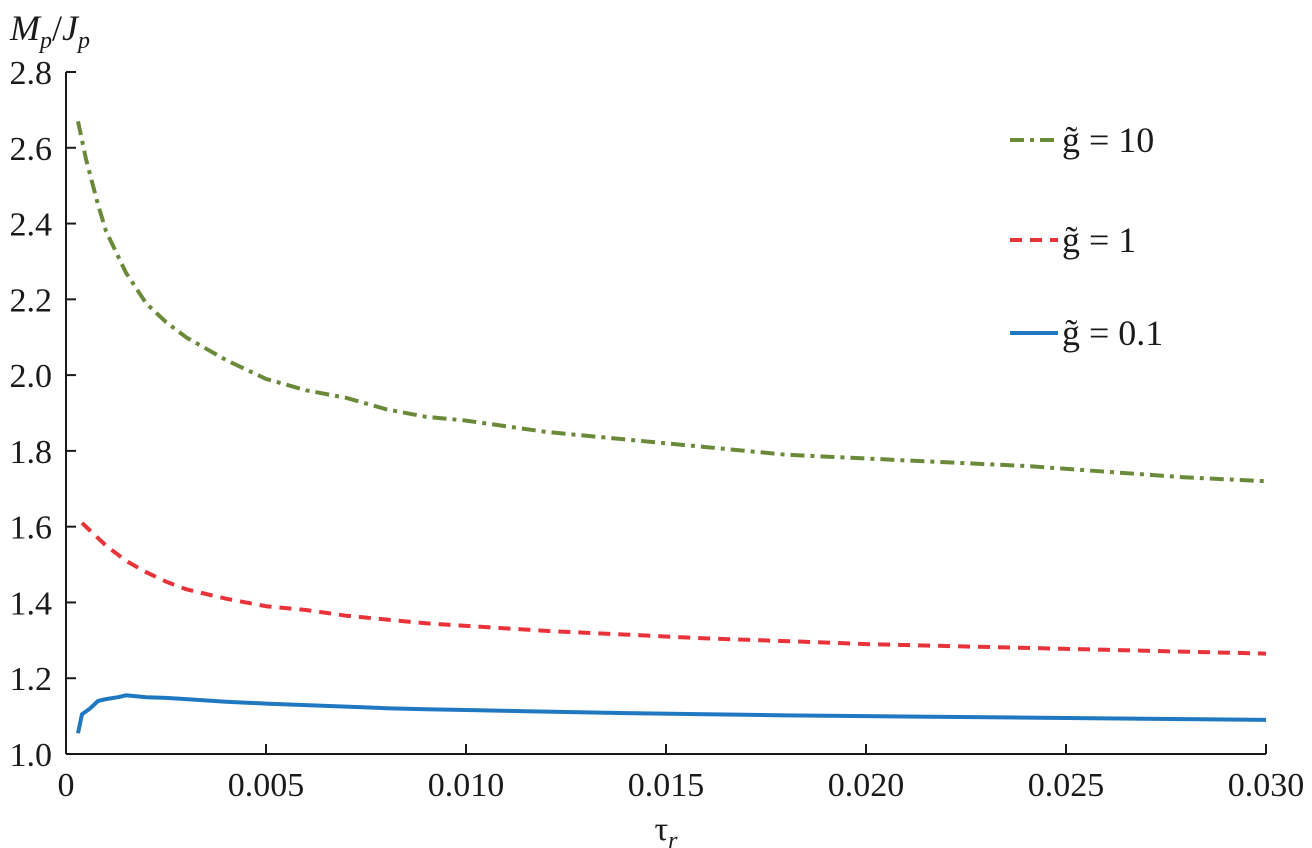 This screenshot has height=848, width=1312. I want to click on legend: g̃ = 10 g̃ = 1 g̃ = 0.1, so click(1086, 236).